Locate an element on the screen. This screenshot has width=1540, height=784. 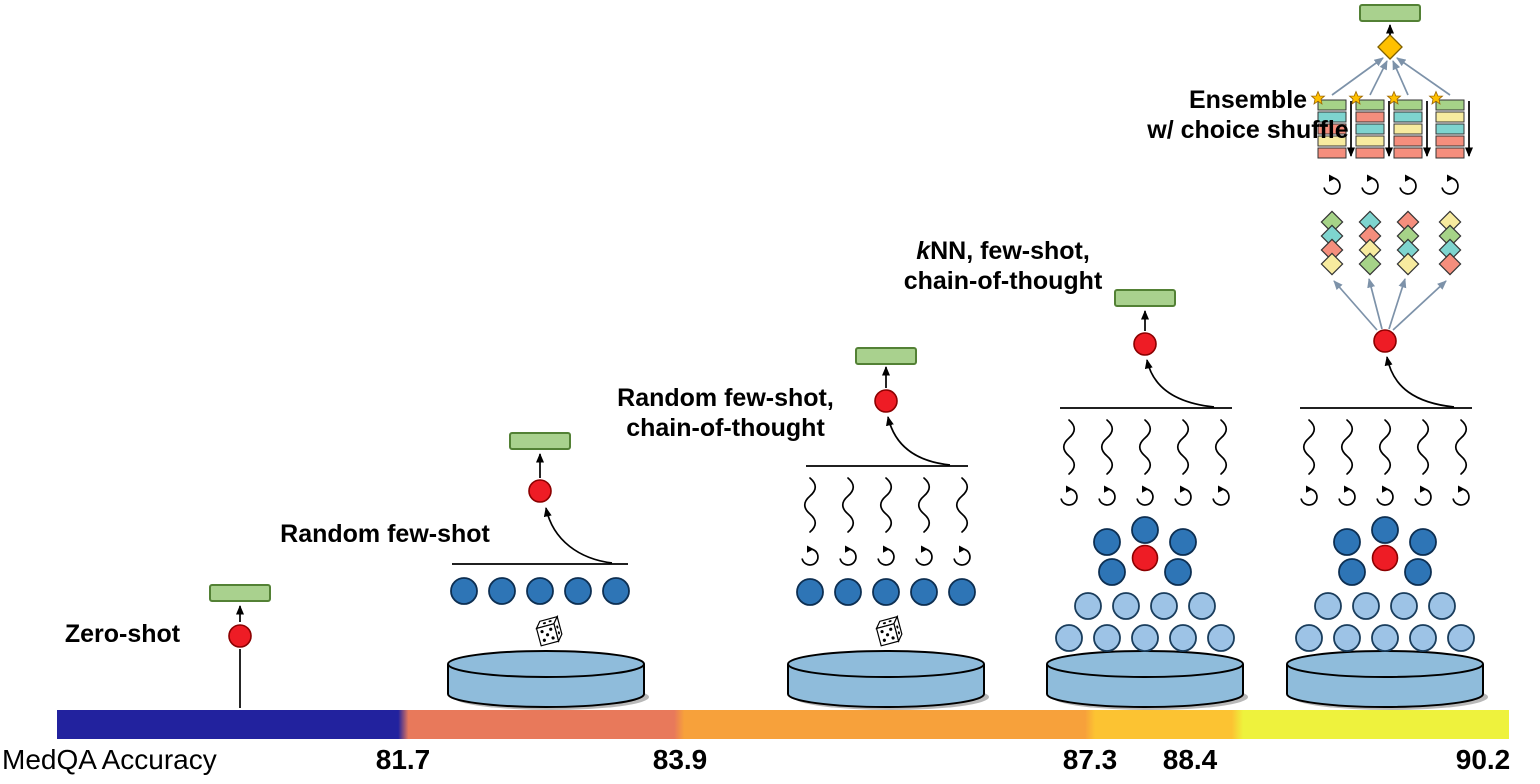
label-ensemble: Ensemble w/ choice shuffle is located at coordinates (1248, 115).